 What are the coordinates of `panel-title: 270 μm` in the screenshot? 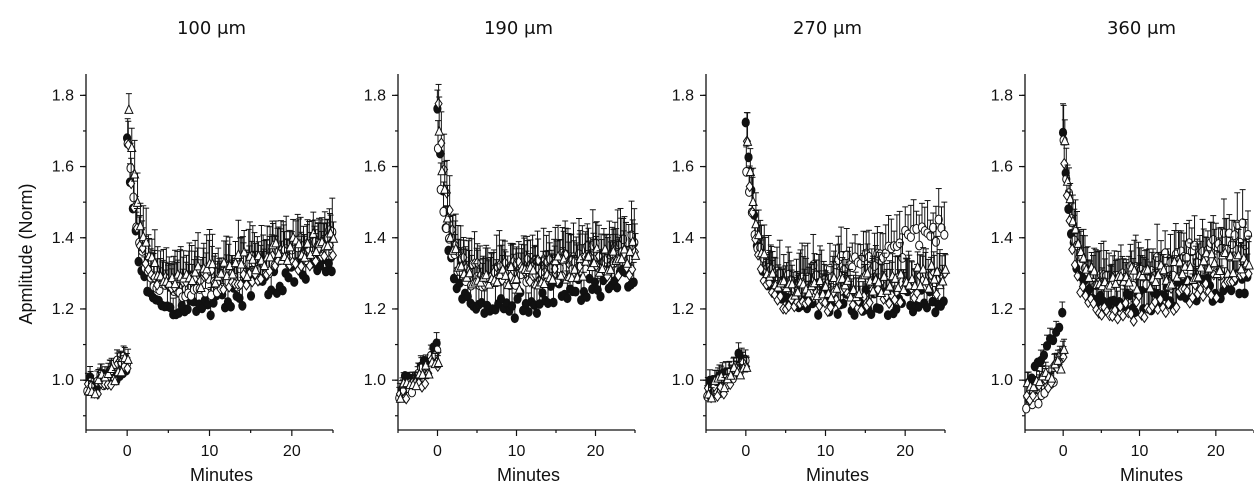 It's located at (827, 28).